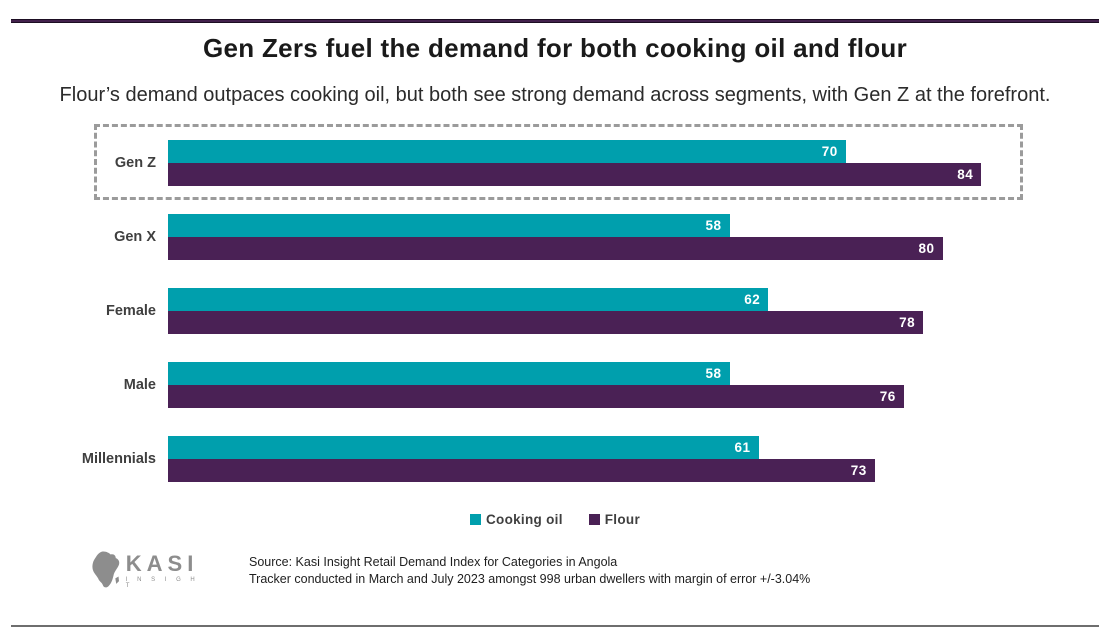 The height and width of the screenshot is (638, 1110). I want to click on chart-row-male: Male 58 76, so click(540, 385).